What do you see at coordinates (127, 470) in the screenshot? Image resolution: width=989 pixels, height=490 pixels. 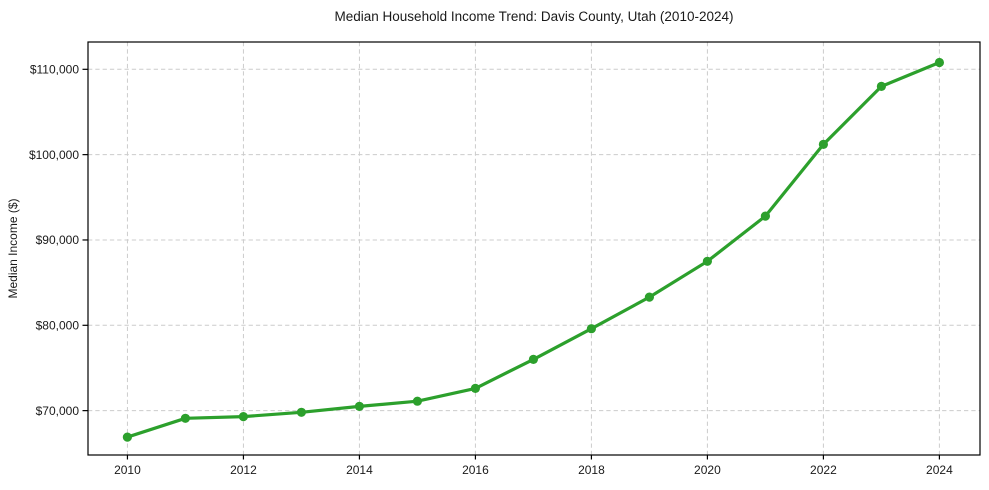 I see `x-tick-label: 2010` at bounding box center [127, 470].